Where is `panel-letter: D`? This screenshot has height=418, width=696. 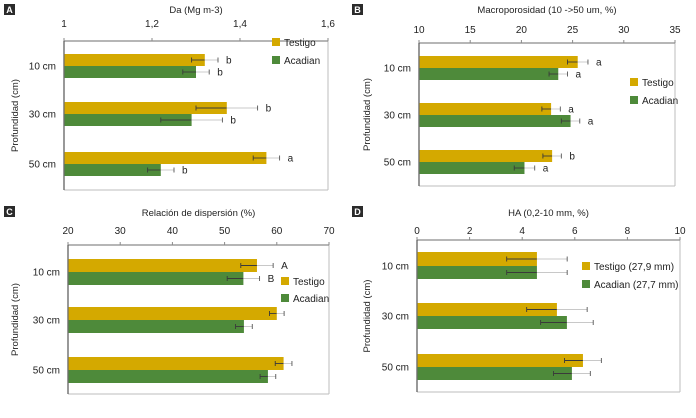 panel-letter: D is located at coordinates (357, 212).